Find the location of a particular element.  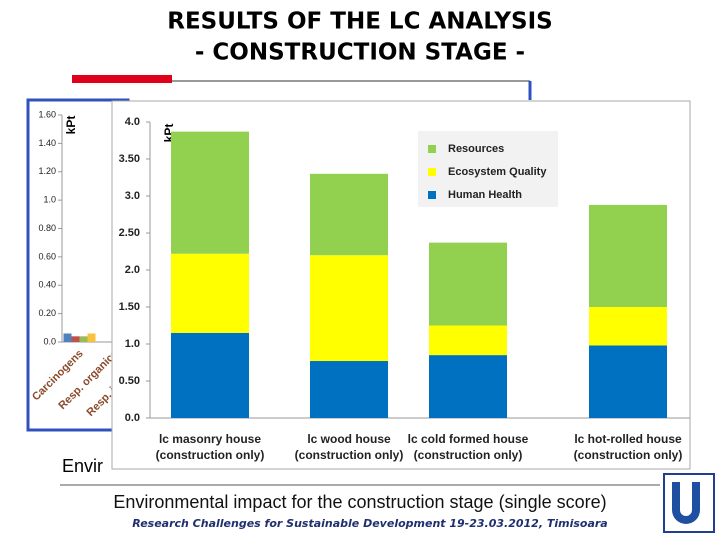

y-tick-label: 1.60 is located at coordinates (47, 114).